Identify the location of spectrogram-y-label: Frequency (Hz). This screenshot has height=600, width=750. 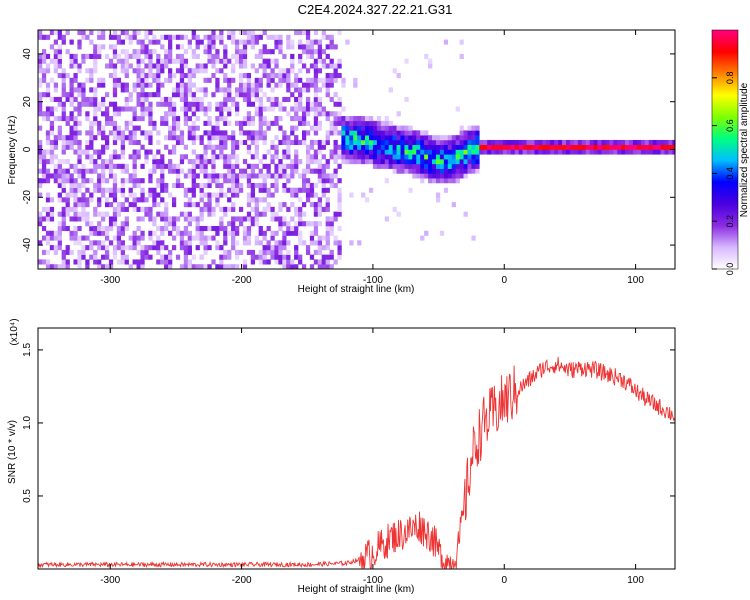
(12, 150).